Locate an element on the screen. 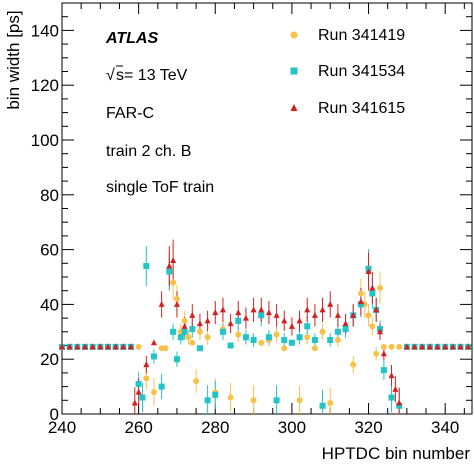 Image resolution: width=474 pixels, height=469 pixels. y-axis-label: bin width [ps] is located at coordinates (13, 59).